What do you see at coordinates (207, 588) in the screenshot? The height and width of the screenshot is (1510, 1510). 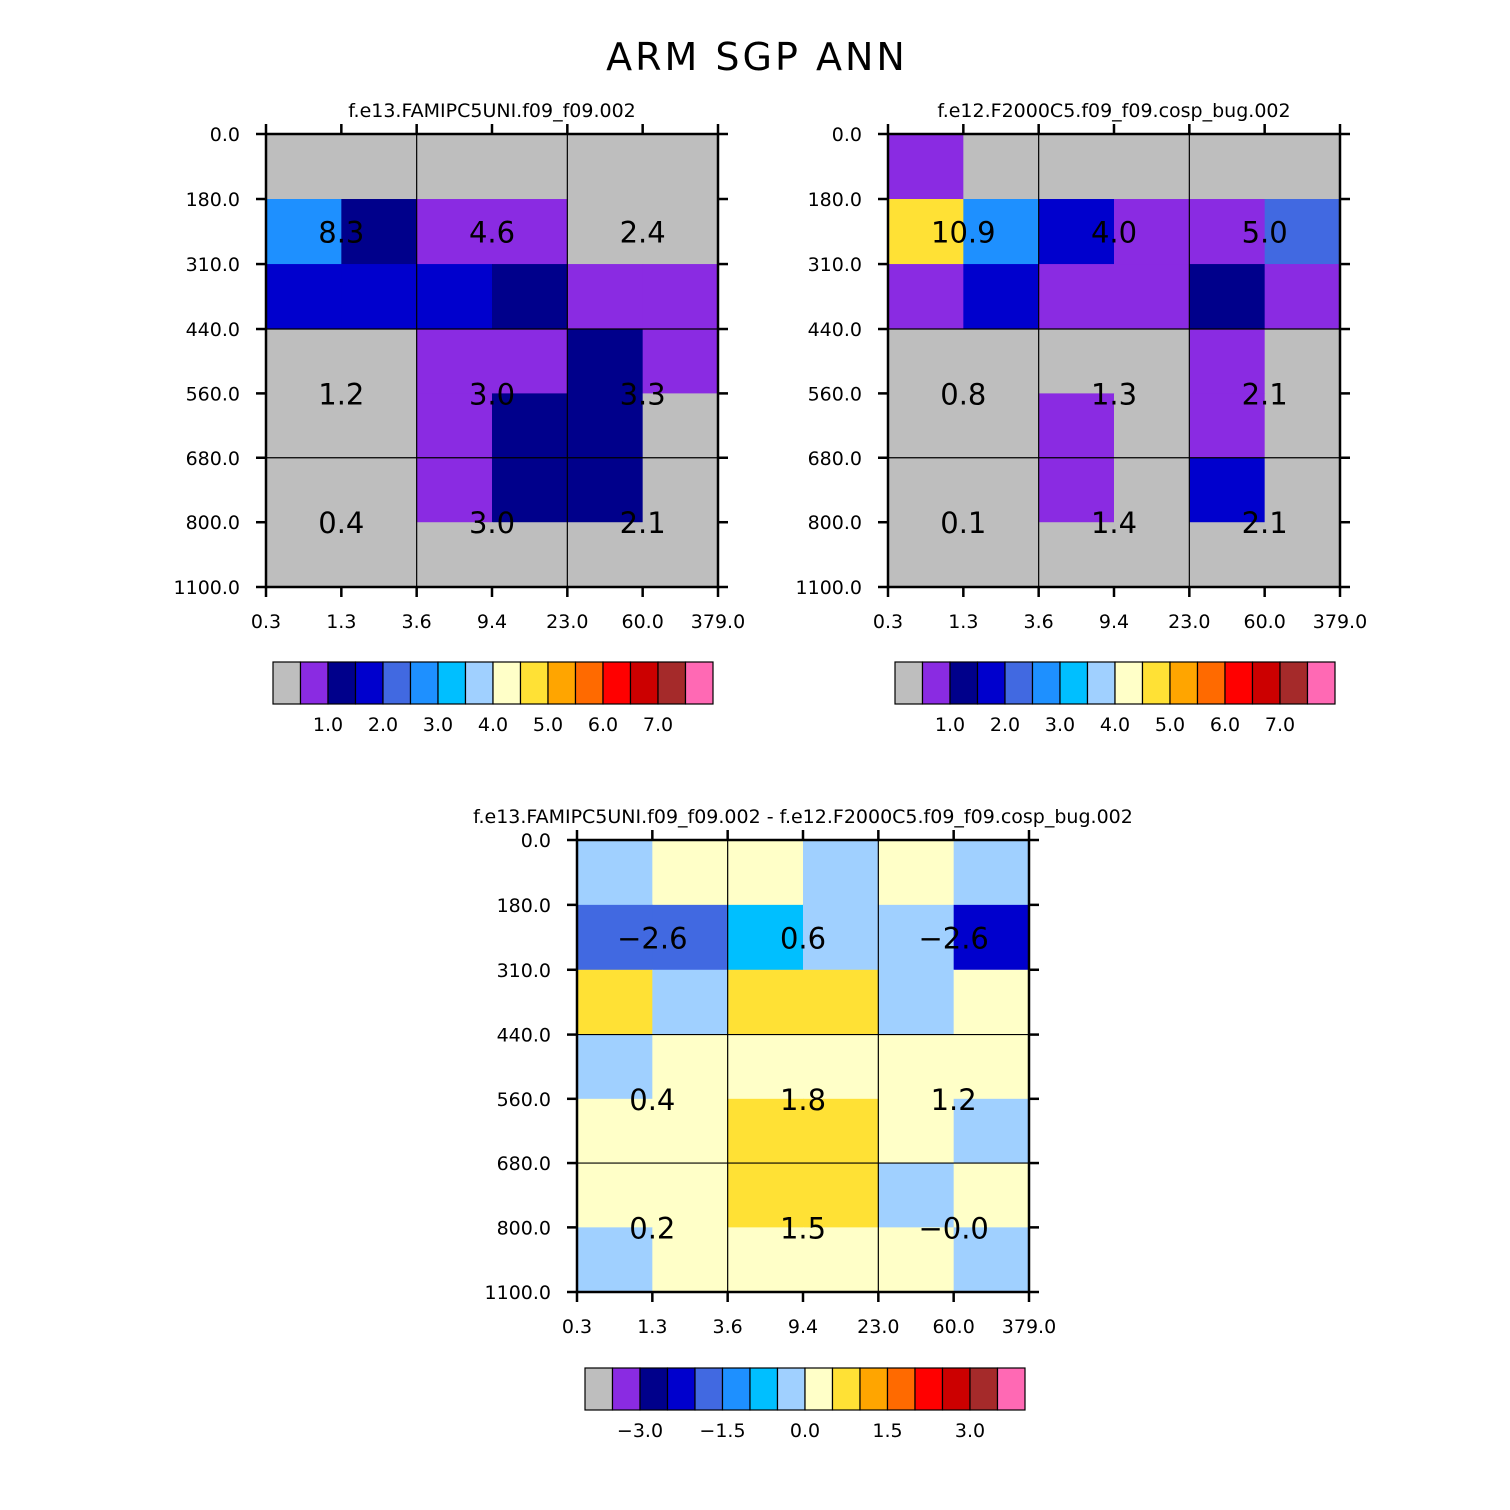 I see `y-tick-label: 1100.0` at bounding box center [207, 588].